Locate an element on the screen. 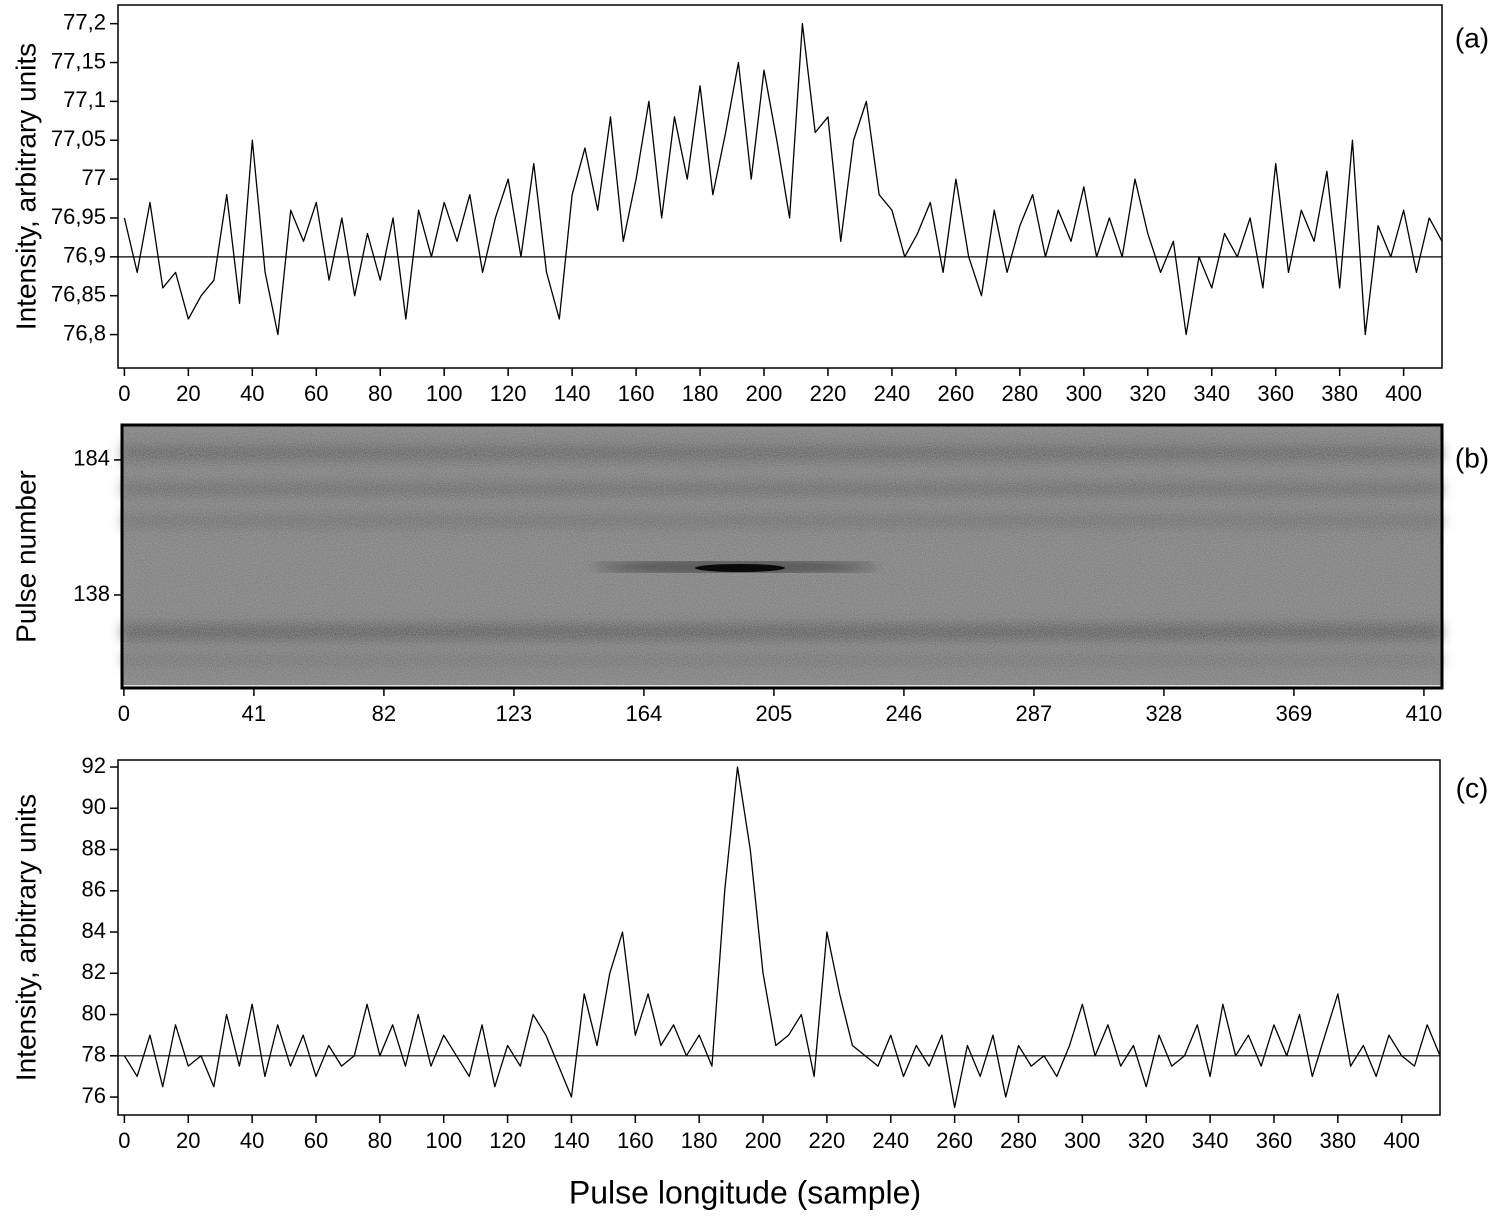 This screenshot has width=1500, height=1223. y-tick-label: 77,2 is located at coordinates (84, 21).